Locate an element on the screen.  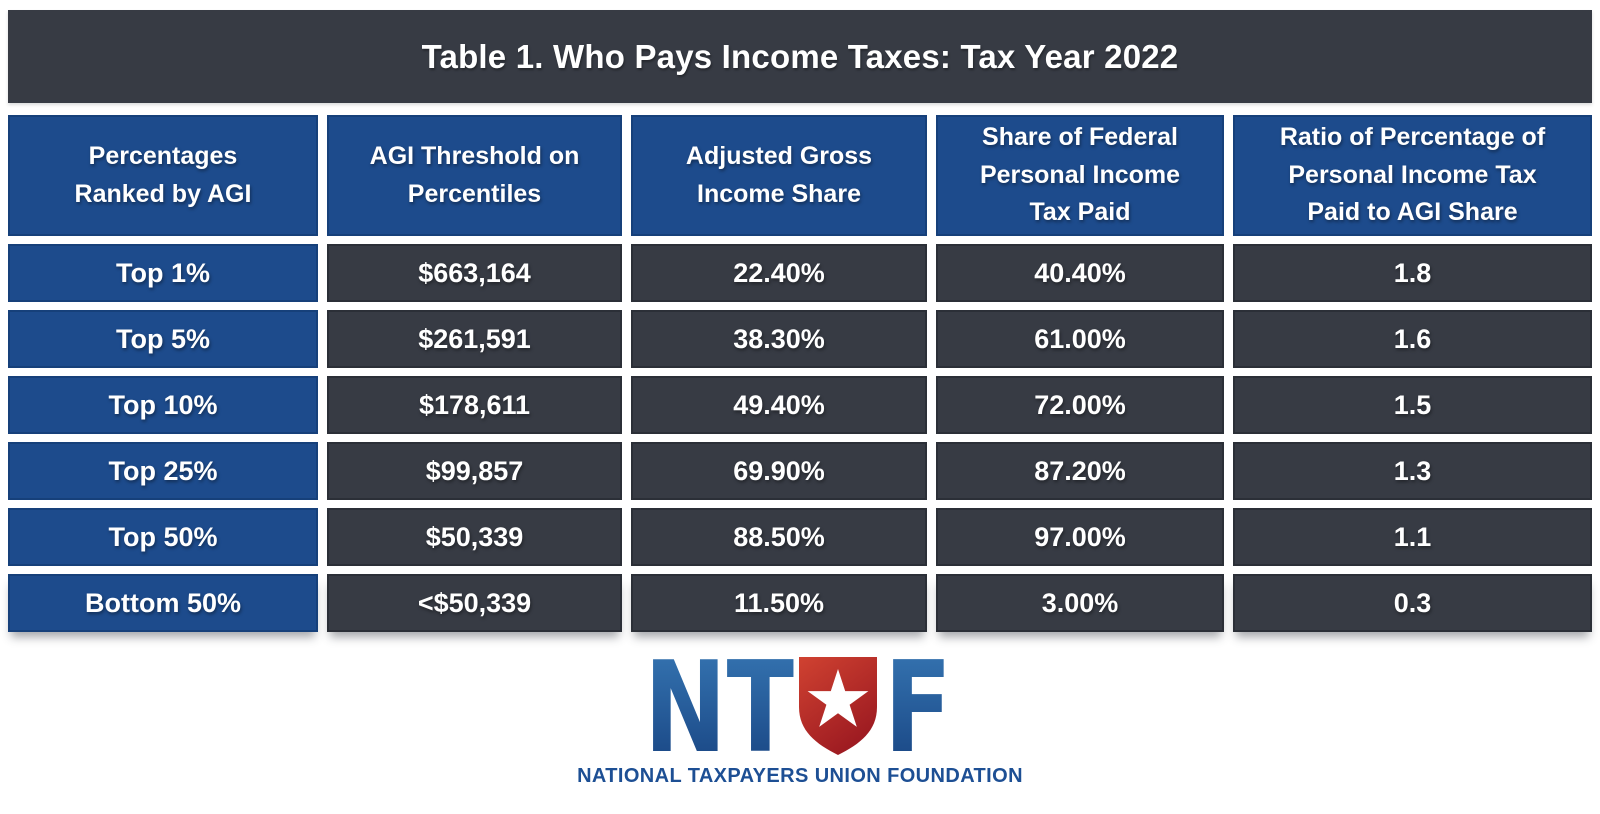
data-cell: 61.00% is located at coordinates (1080, 339).